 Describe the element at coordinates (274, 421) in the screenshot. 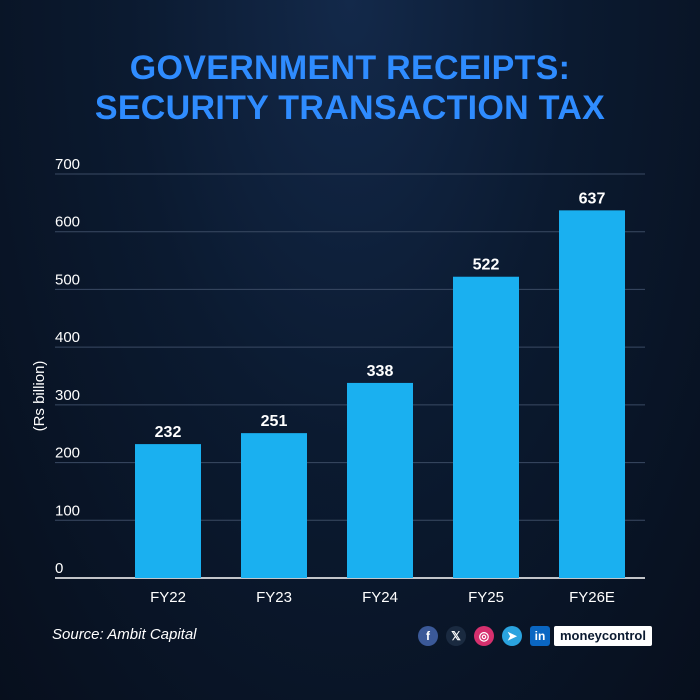

I see `data-label: 251` at that location.